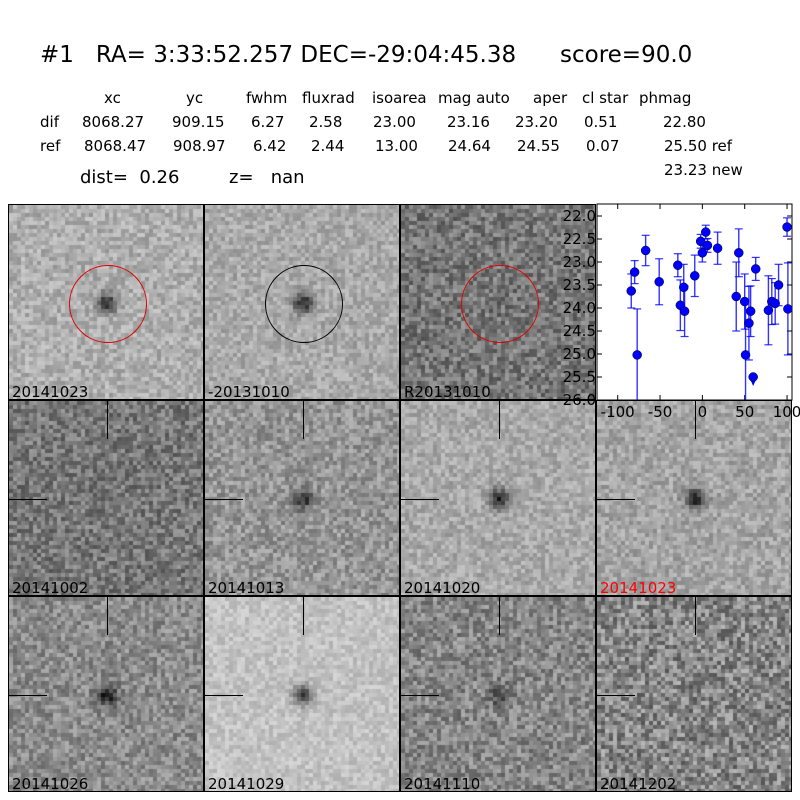  I want to click on cell-ref-isoarea: 13.00, so click(396, 146).